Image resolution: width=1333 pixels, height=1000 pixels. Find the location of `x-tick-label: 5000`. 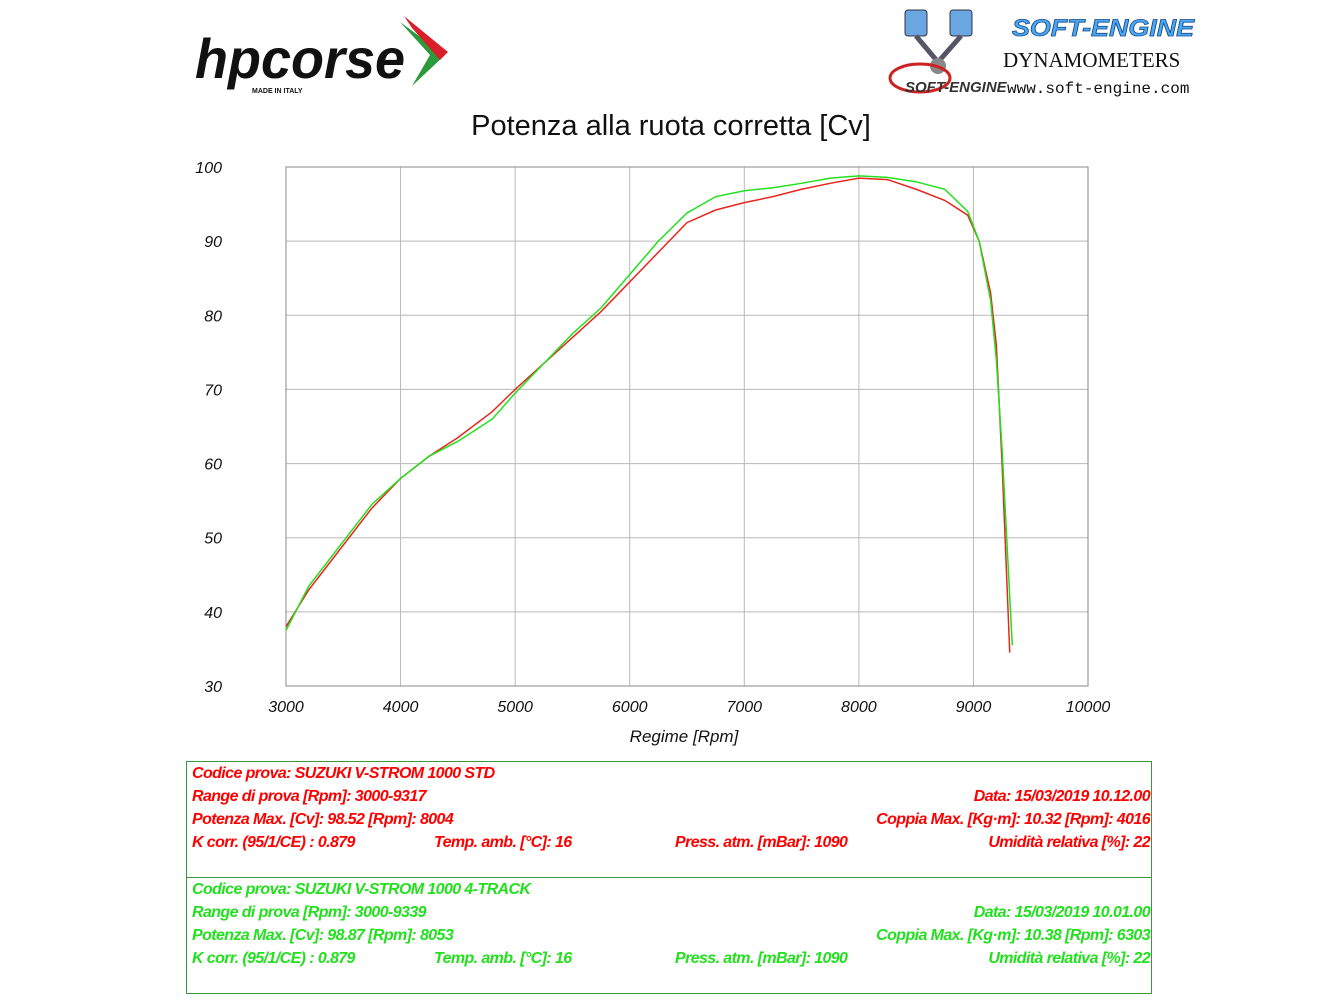

x-tick-label: 5000 is located at coordinates (515, 707).